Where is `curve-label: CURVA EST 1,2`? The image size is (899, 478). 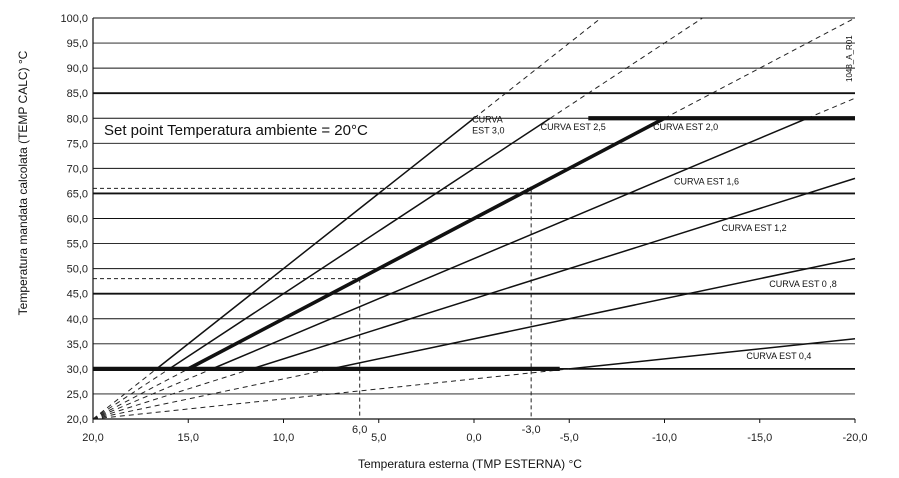
curve-label: CURVA EST 1,2 is located at coordinates (754, 228).